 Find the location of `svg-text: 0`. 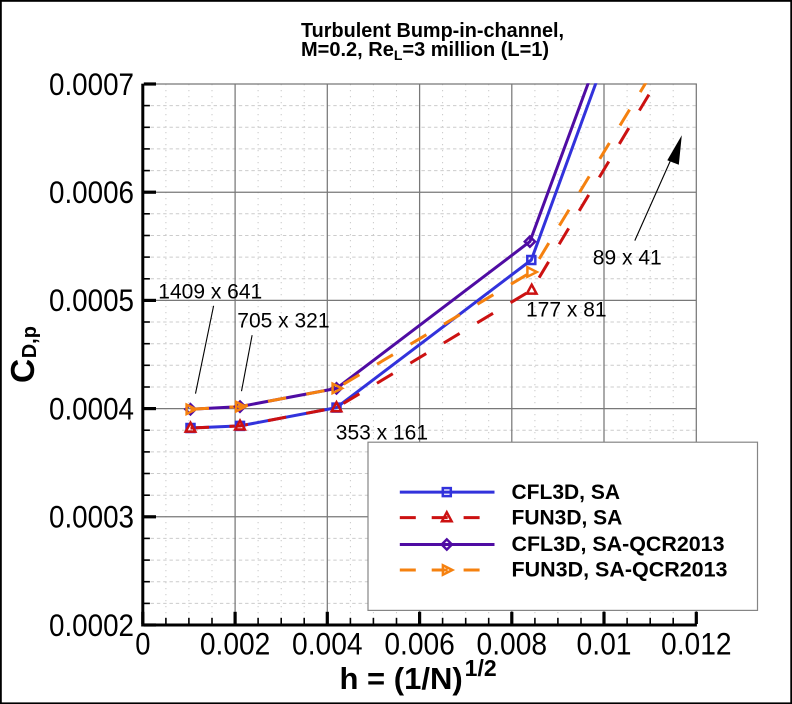

svg-text: 0 is located at coordinates (142, 644).